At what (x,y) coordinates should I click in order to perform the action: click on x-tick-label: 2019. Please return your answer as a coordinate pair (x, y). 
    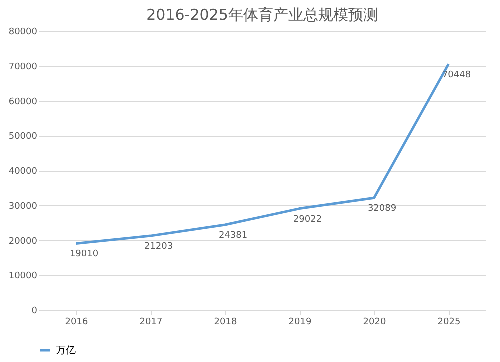
    Looking at the image, I should click on (300, 323).